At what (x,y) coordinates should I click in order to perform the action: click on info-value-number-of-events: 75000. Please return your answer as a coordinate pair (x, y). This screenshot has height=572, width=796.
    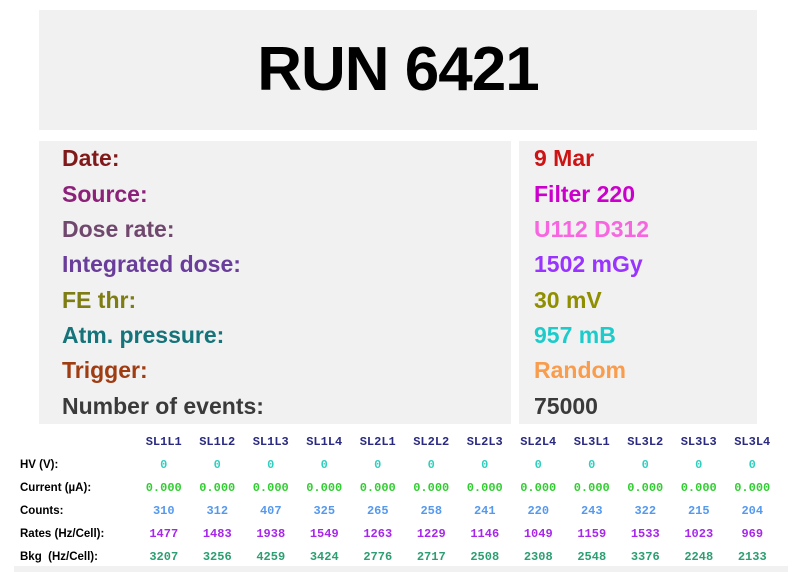
    Looking at the image, I should click on (566, 405).